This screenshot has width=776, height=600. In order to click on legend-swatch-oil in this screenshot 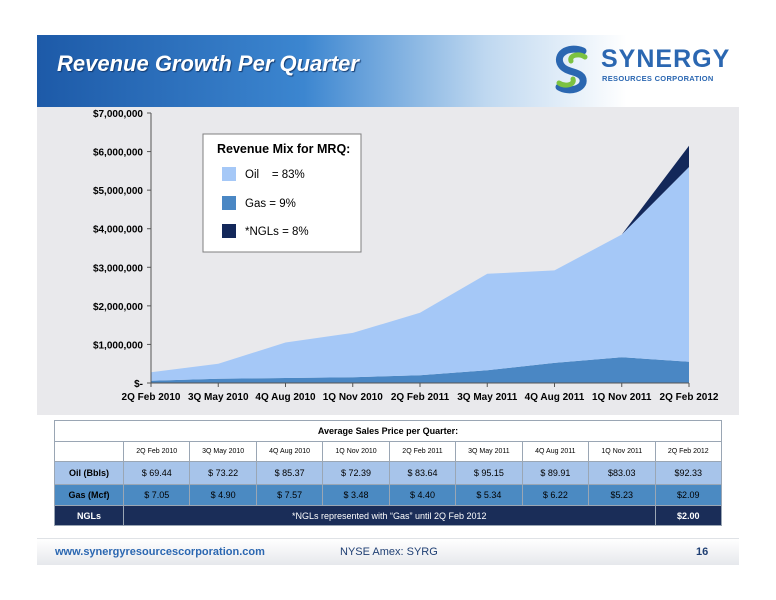, I will do `click(229, 174)`.